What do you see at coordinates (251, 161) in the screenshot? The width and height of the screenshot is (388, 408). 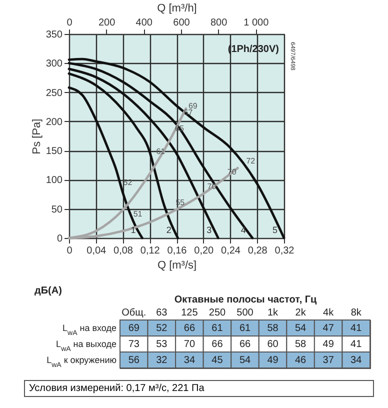 I see `annotation: 72` at bounding box center [251, 161].